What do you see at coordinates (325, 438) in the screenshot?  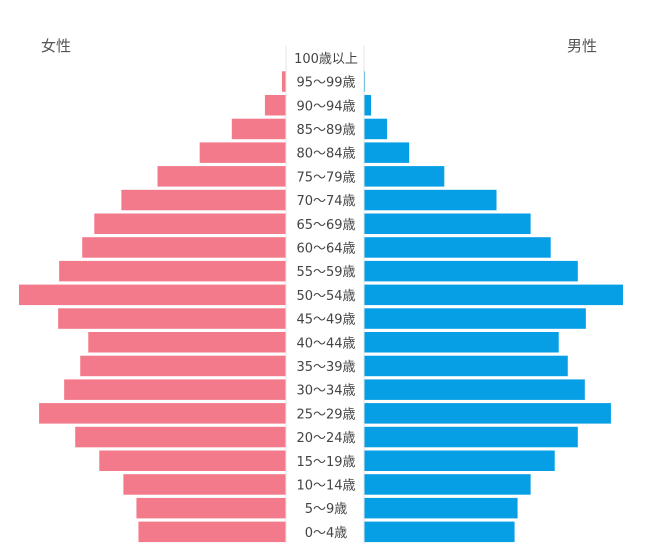 I see `age-label: 20〜24歳` at bounding box center [325, 438].